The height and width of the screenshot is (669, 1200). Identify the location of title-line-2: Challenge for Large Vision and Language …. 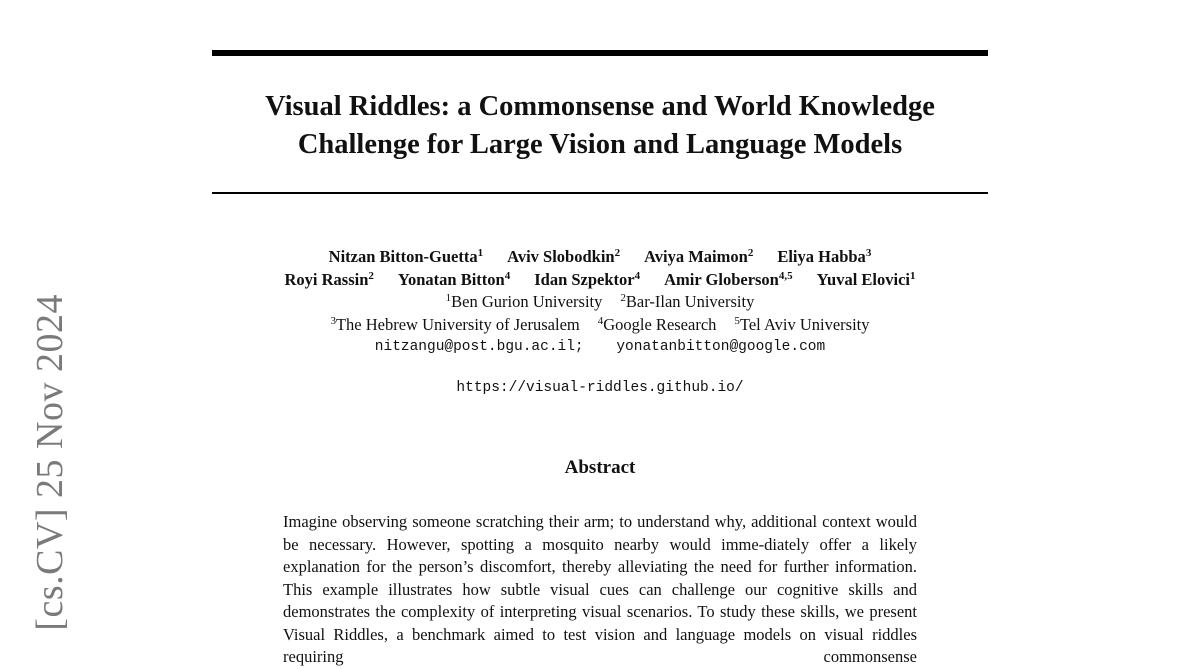
(600, 144).